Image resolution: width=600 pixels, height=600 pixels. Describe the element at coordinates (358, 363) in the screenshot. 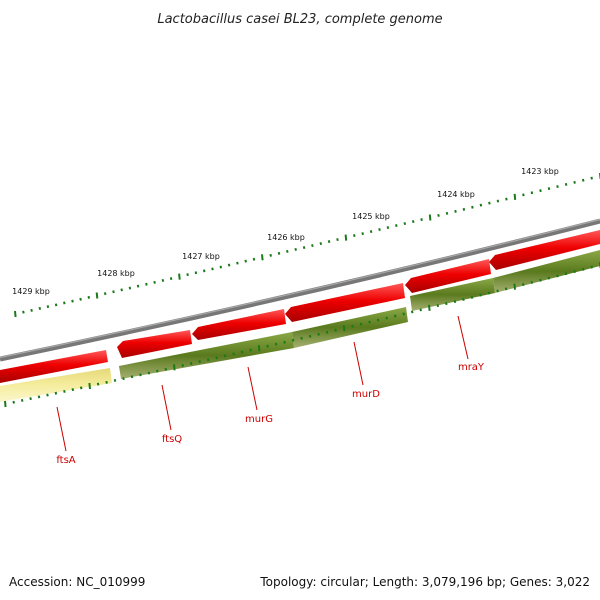

I see `leader-murD` at that location.